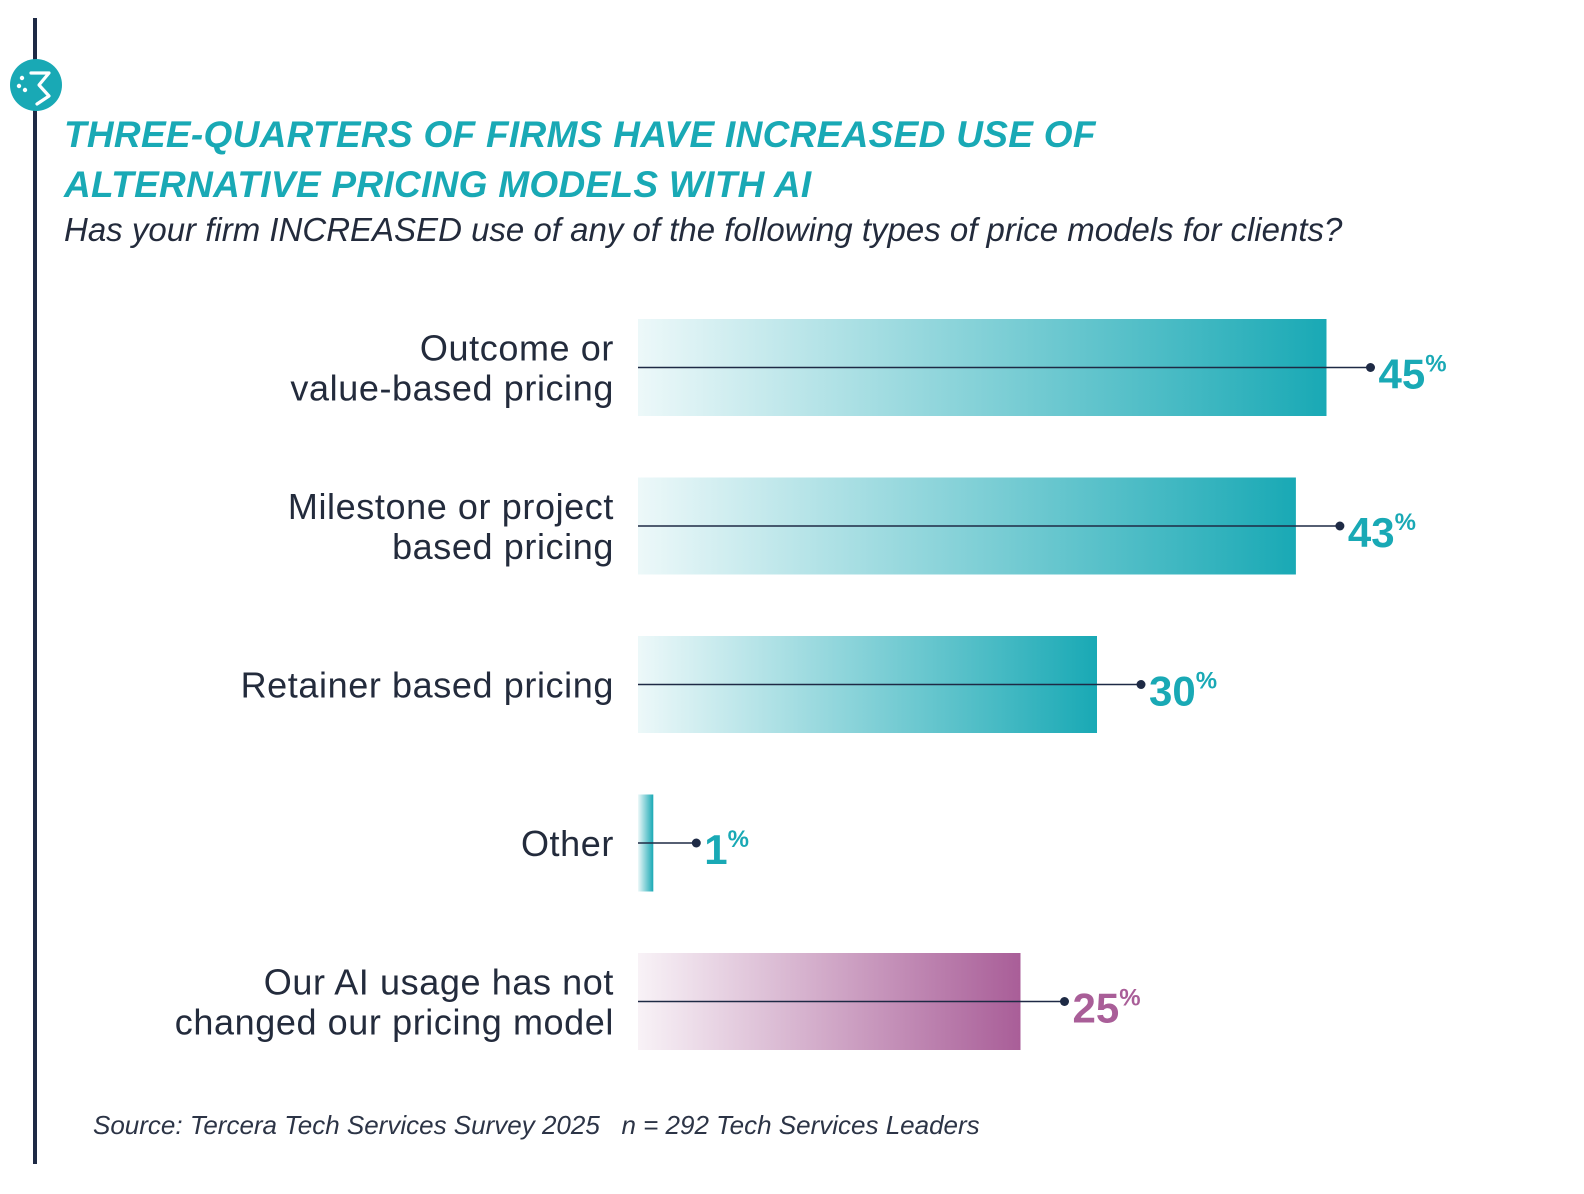  What do you see at coordinates (36, 85) in the screenshot?
I see `brand-logo-icon` at bounding box center [36, 85].